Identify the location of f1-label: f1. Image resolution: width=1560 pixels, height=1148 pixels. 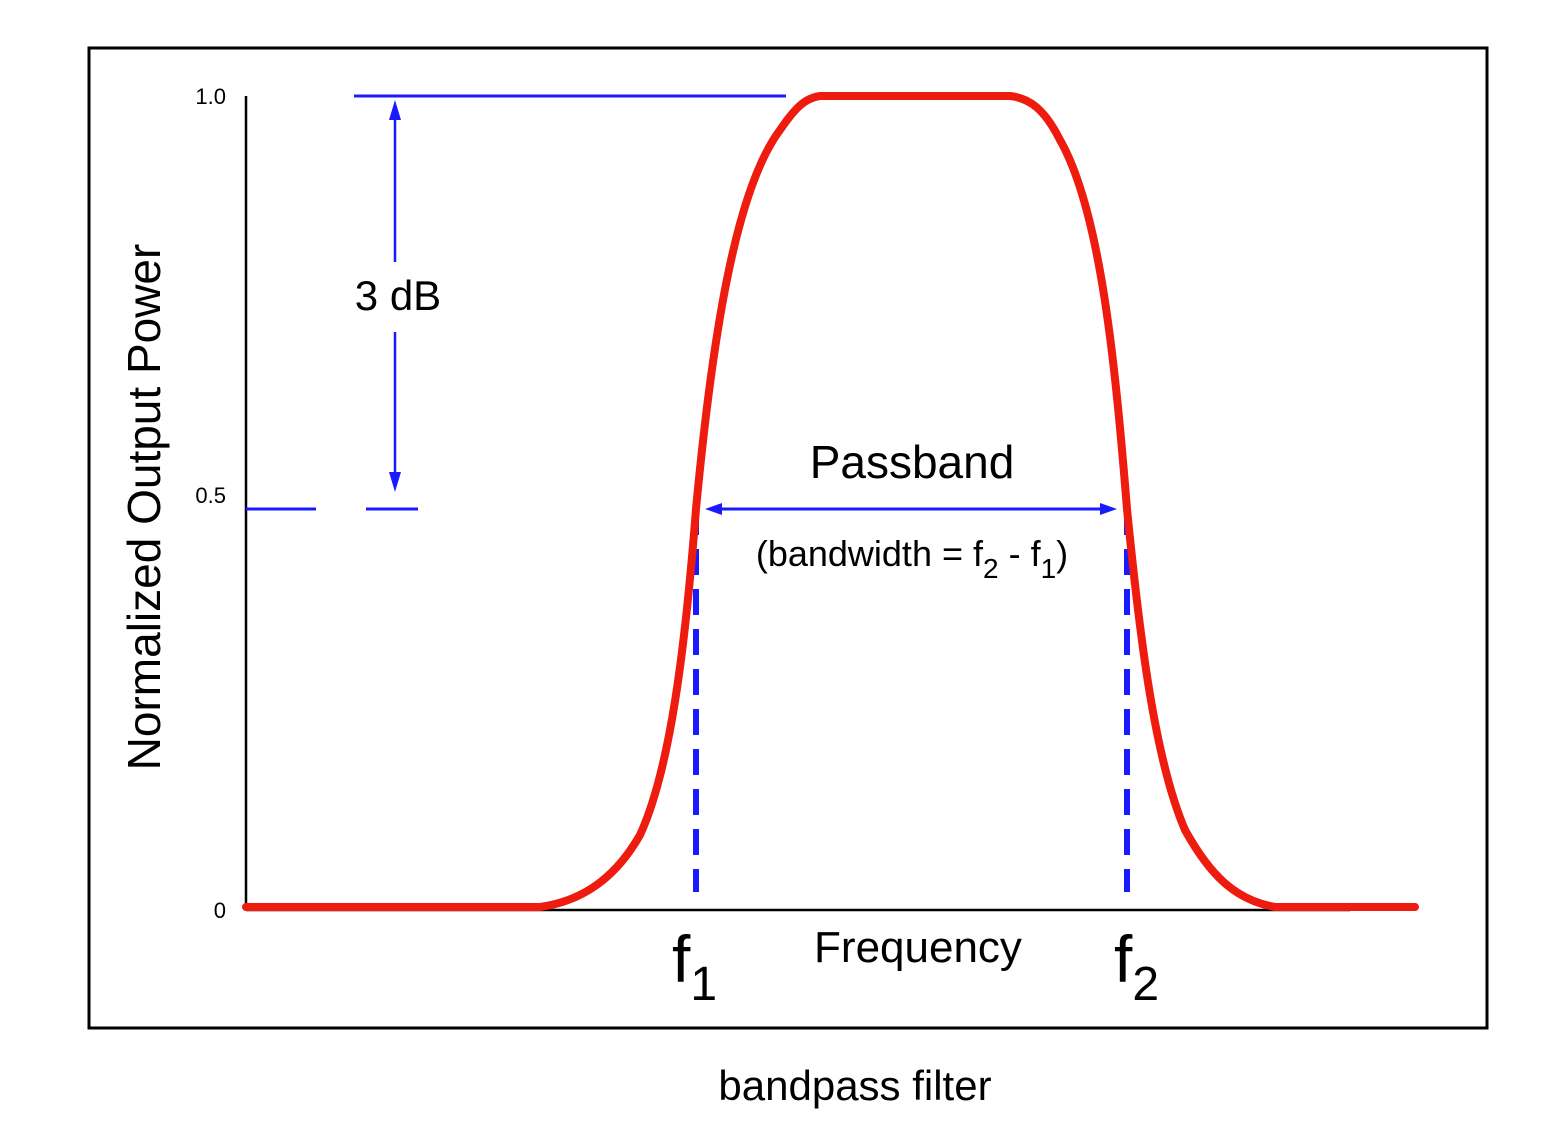
(694, 966).